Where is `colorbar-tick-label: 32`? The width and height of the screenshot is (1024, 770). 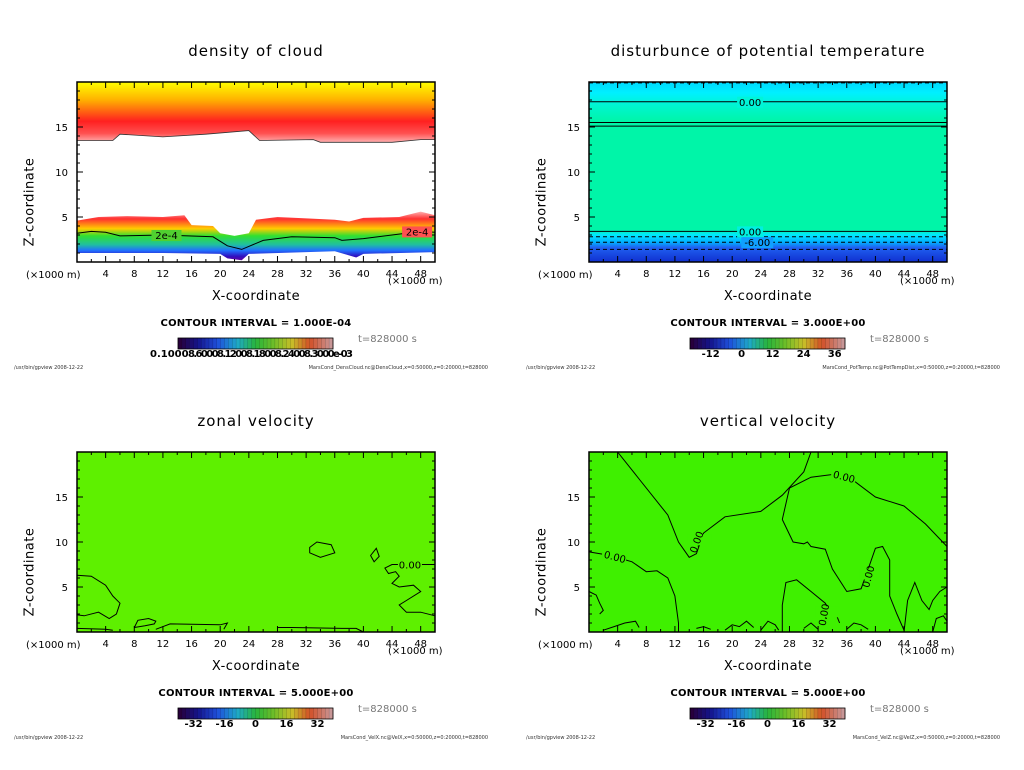 colorbar-tick-label: 32 is located at coordinates (317, 724).